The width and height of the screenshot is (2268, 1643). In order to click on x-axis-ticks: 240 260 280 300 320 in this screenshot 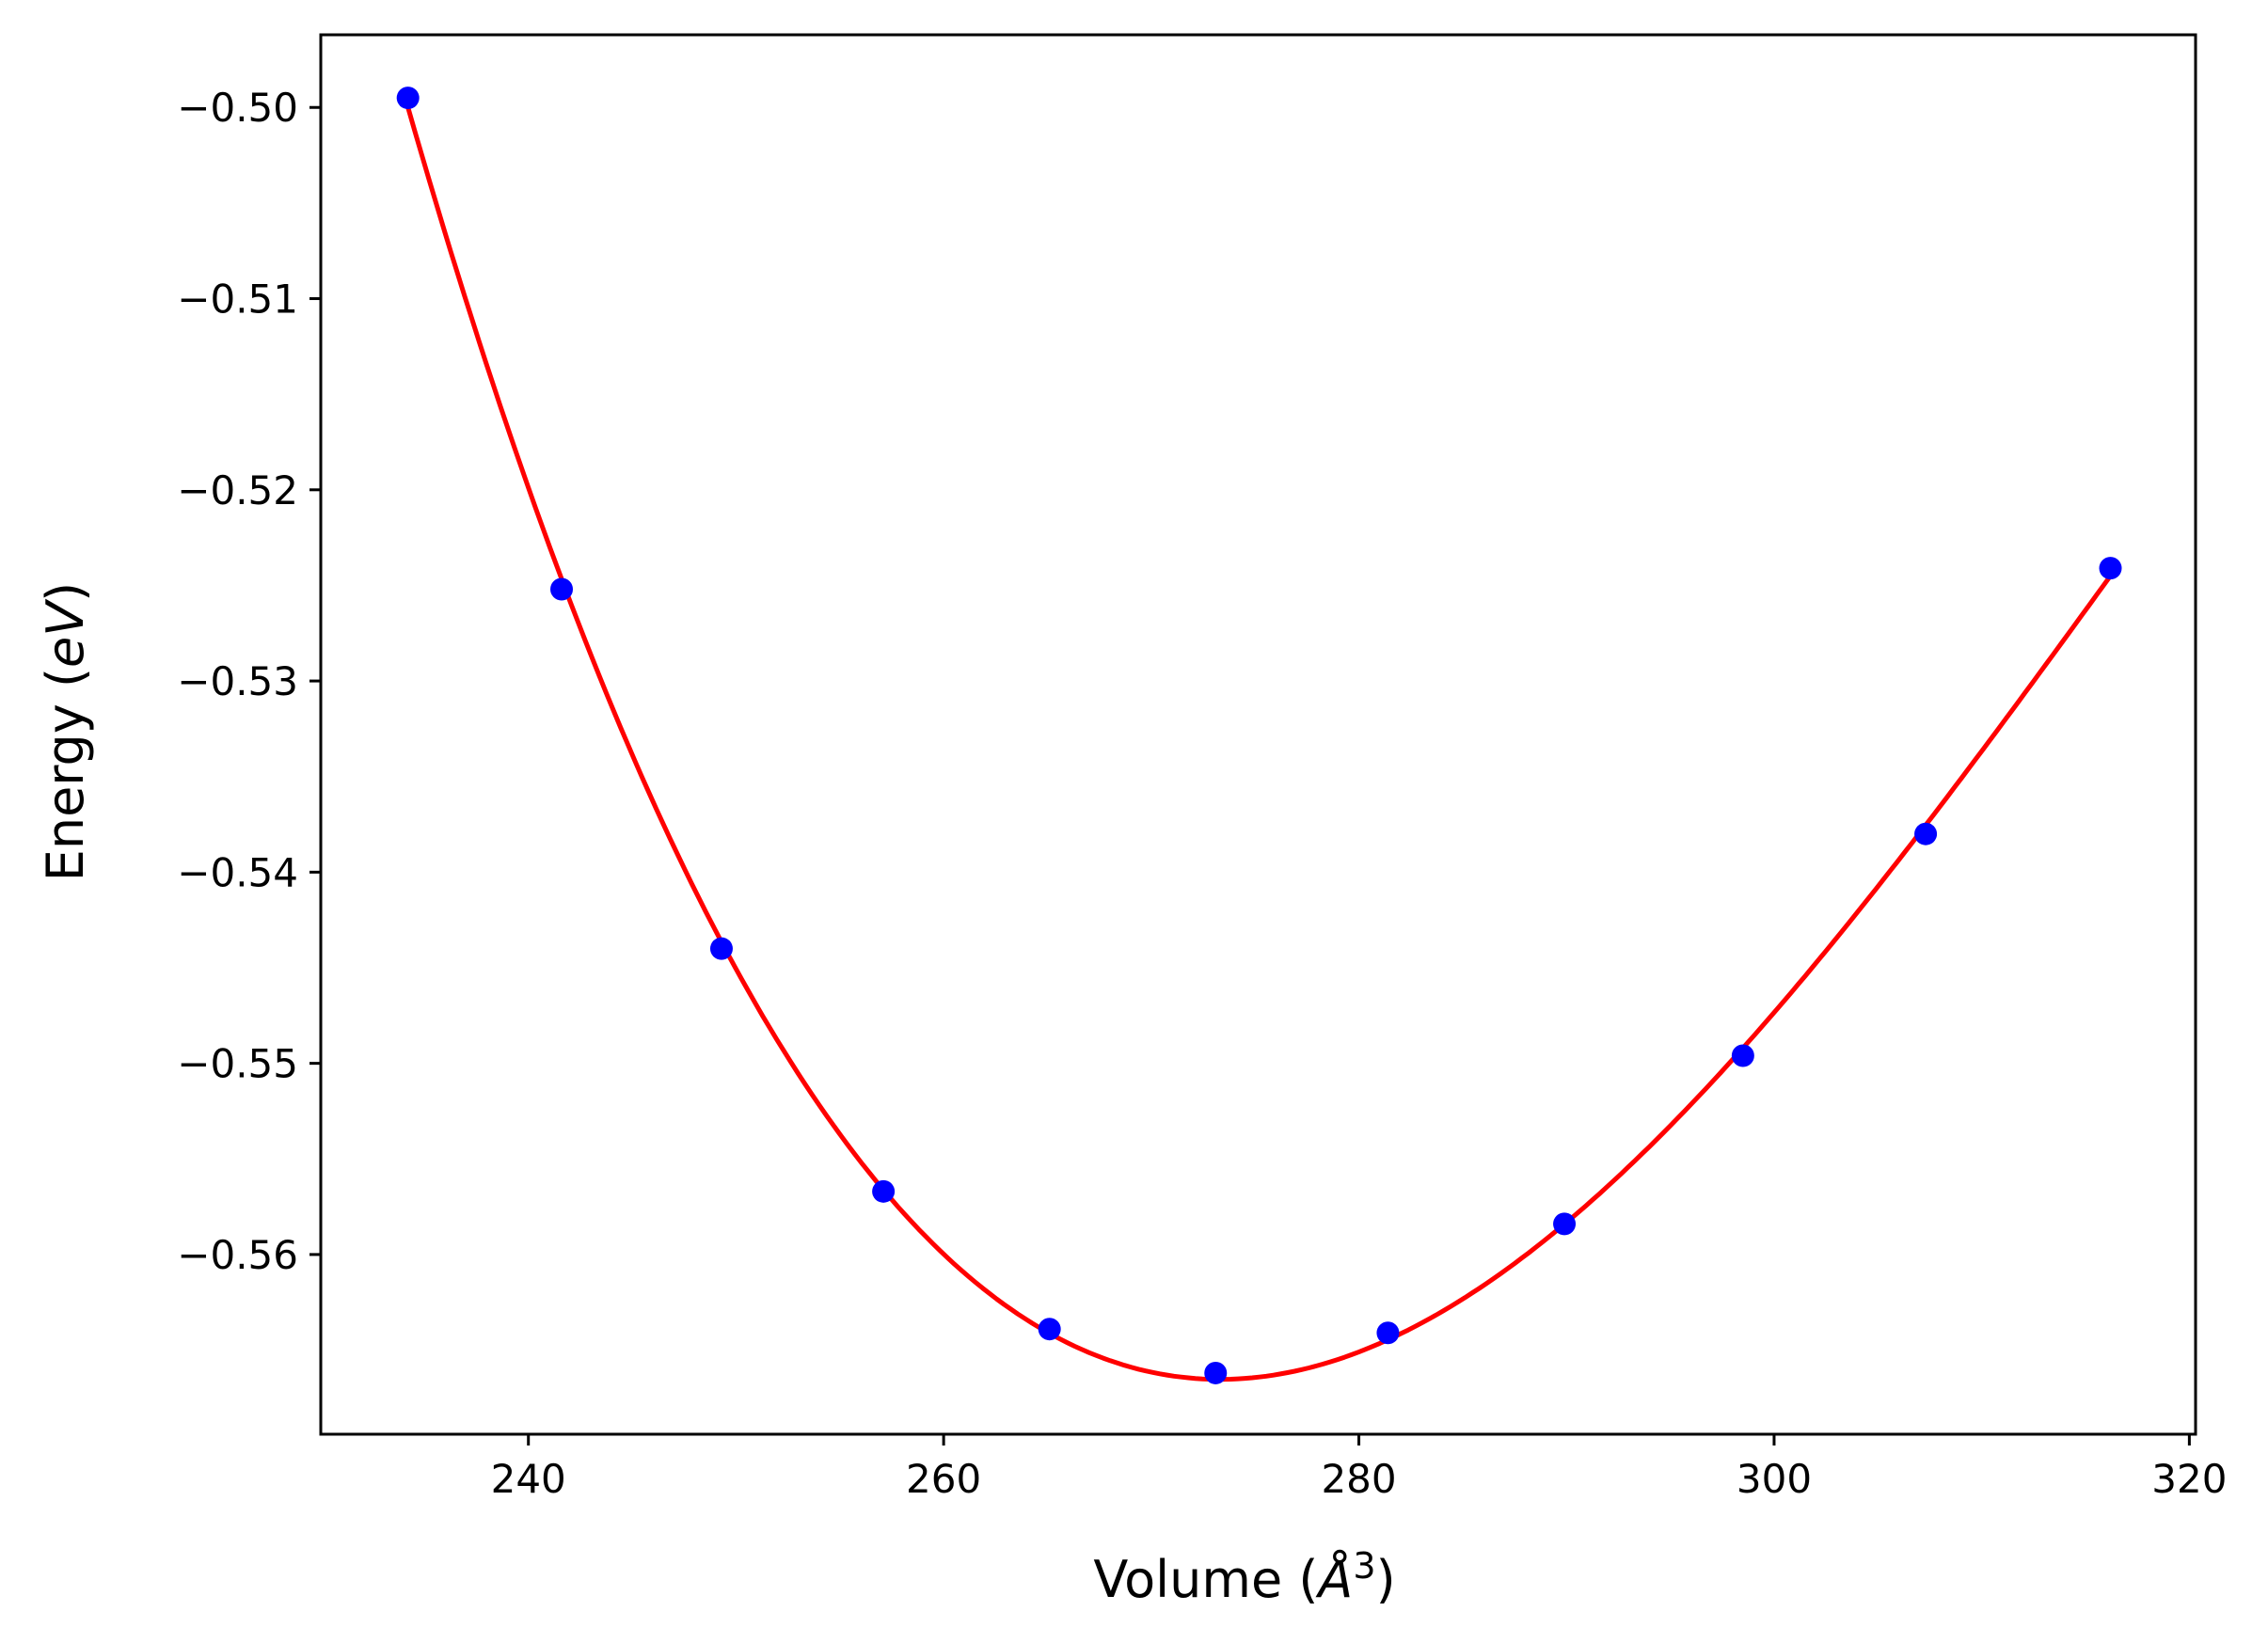, I will do `click(1359, 1468)`.